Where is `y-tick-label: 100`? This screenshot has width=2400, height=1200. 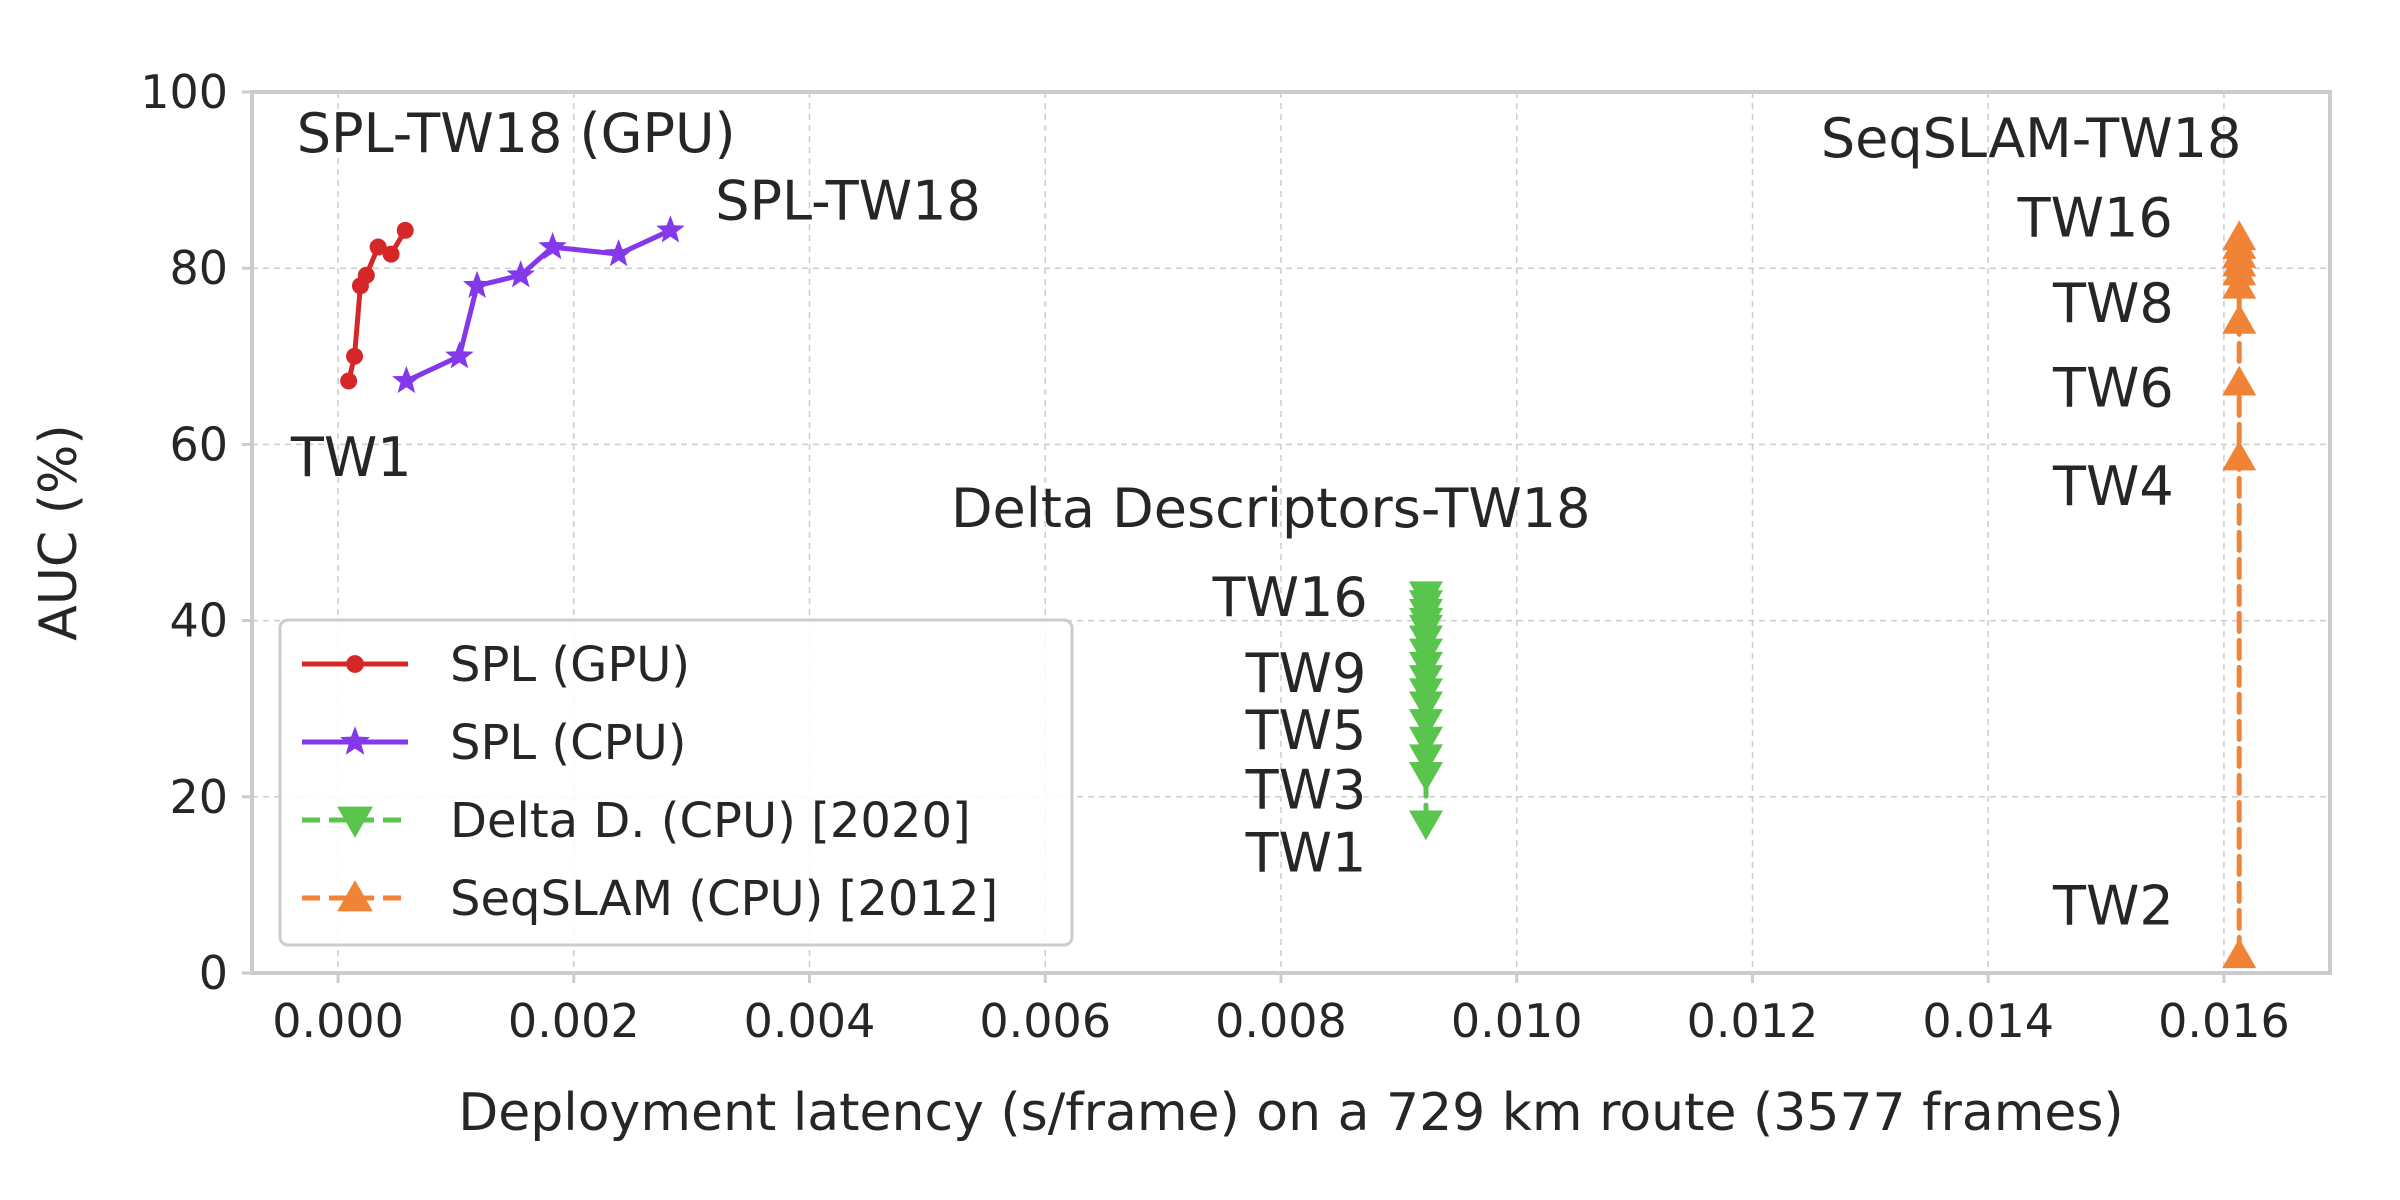
y-tick-label: 100 is located at coordinates (184, 92).